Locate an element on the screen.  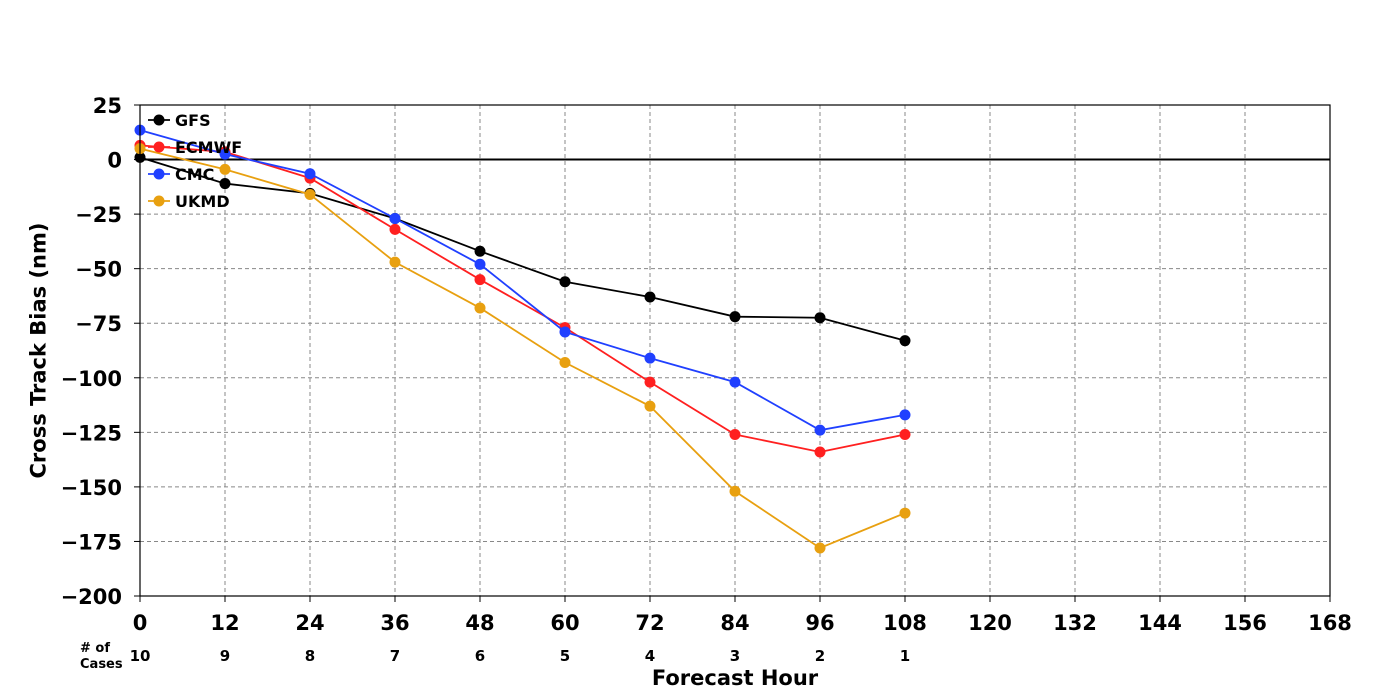
x-tick-label: 72 is located at coordinates (649, 623).